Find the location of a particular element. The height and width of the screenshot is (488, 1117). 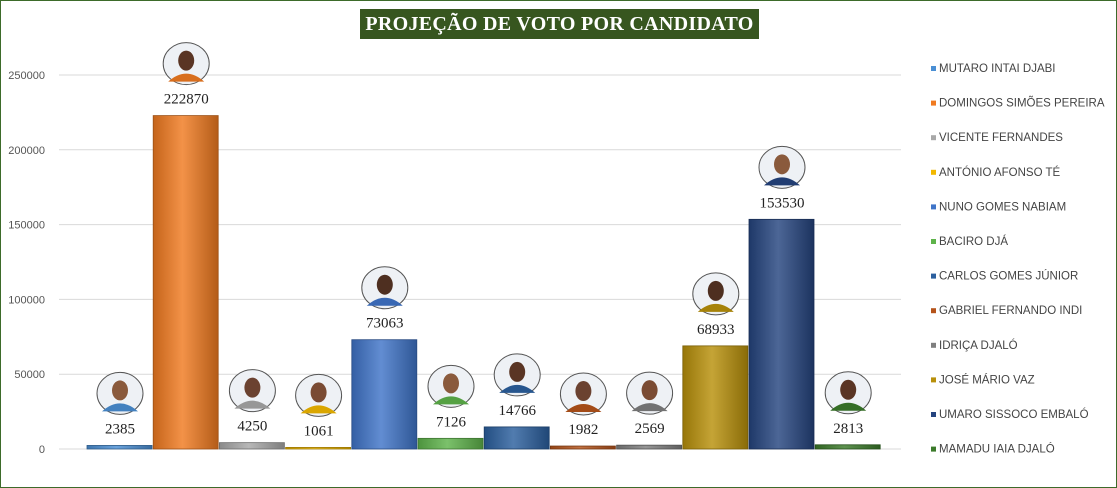

y-tick-label: 0 is located at coordinates (42, 450).